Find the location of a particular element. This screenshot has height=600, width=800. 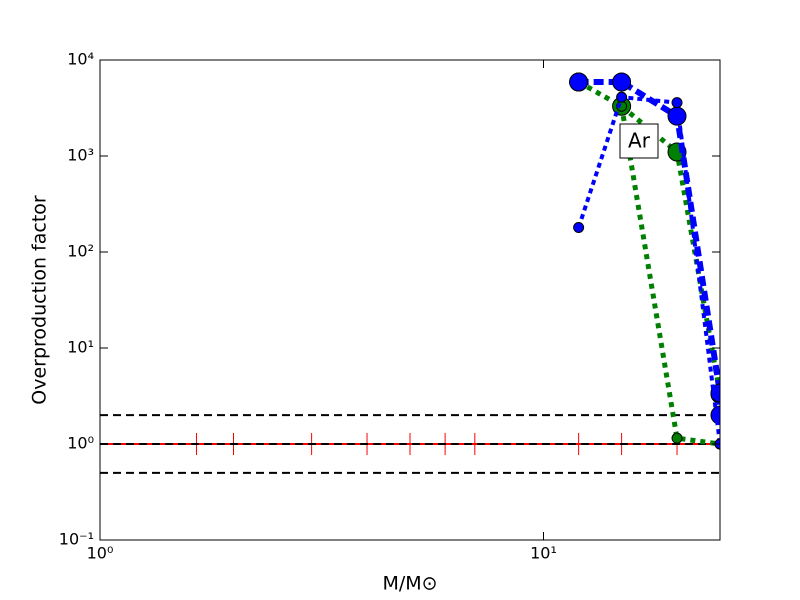

annotation: Ar is located at coordinates (639, 141).